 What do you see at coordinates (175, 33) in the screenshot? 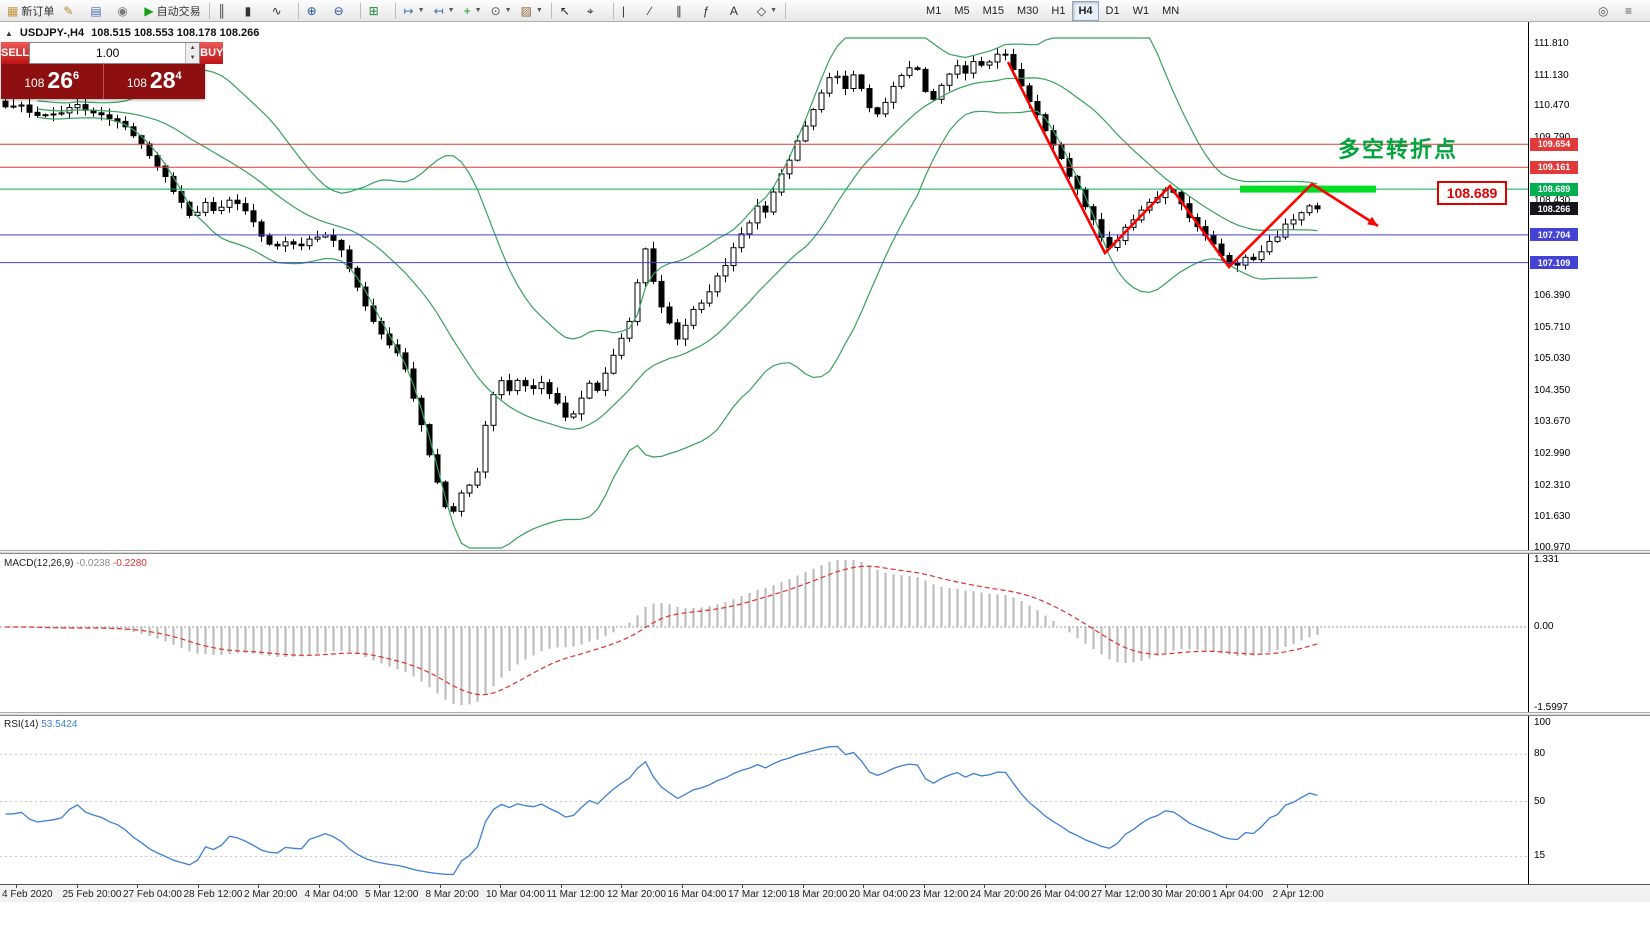
I see `chart-ohlc: 108.515 108.553 108.178 108.266` at bounding box center [175, 33].